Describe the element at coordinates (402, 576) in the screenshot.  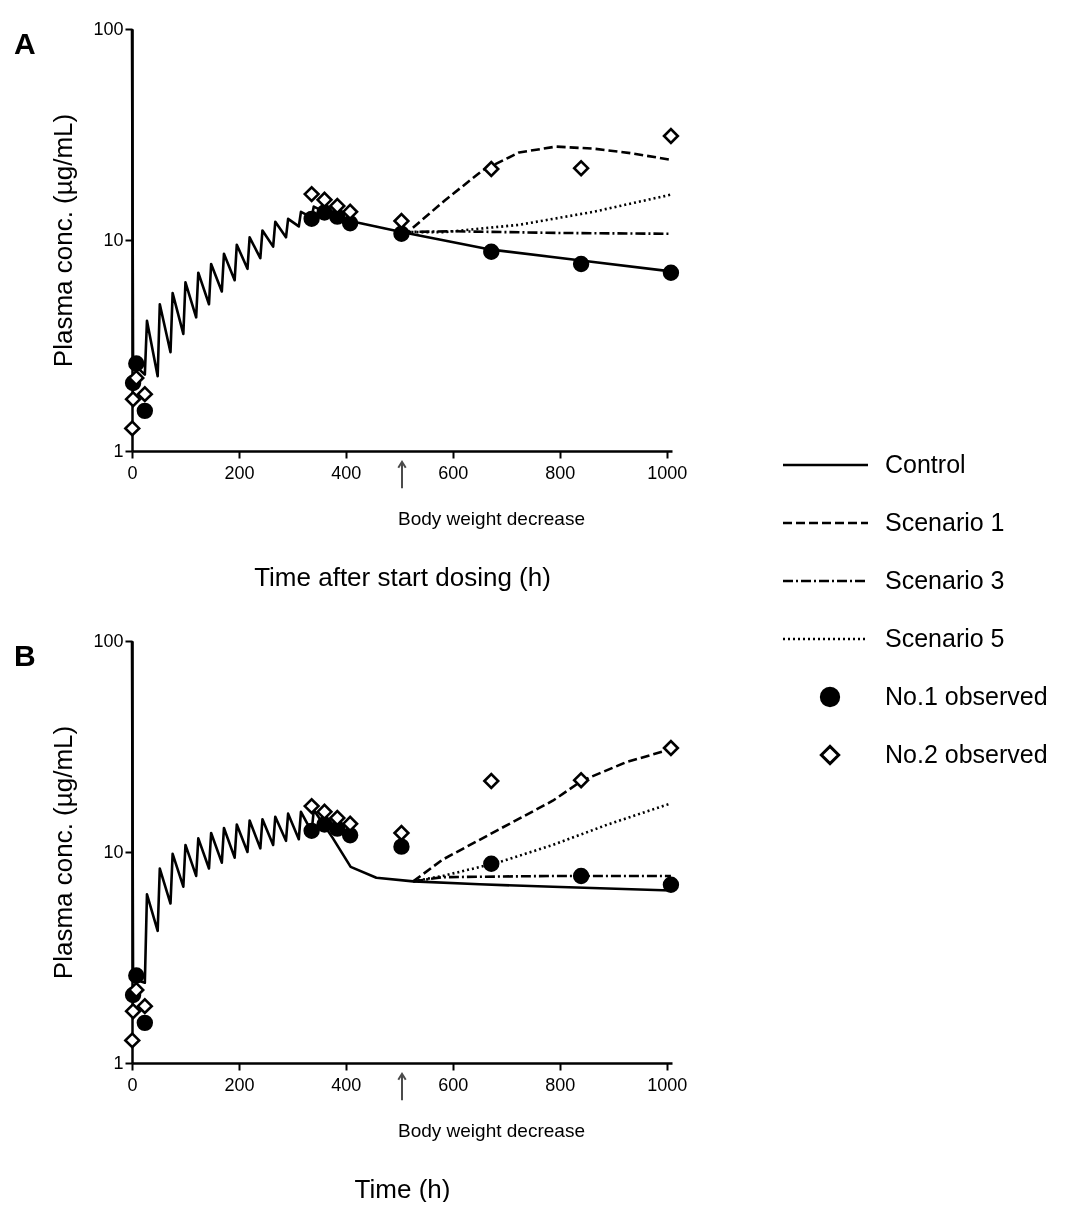
I see `x-axis-title: Time after start dosing (h)` at that location.